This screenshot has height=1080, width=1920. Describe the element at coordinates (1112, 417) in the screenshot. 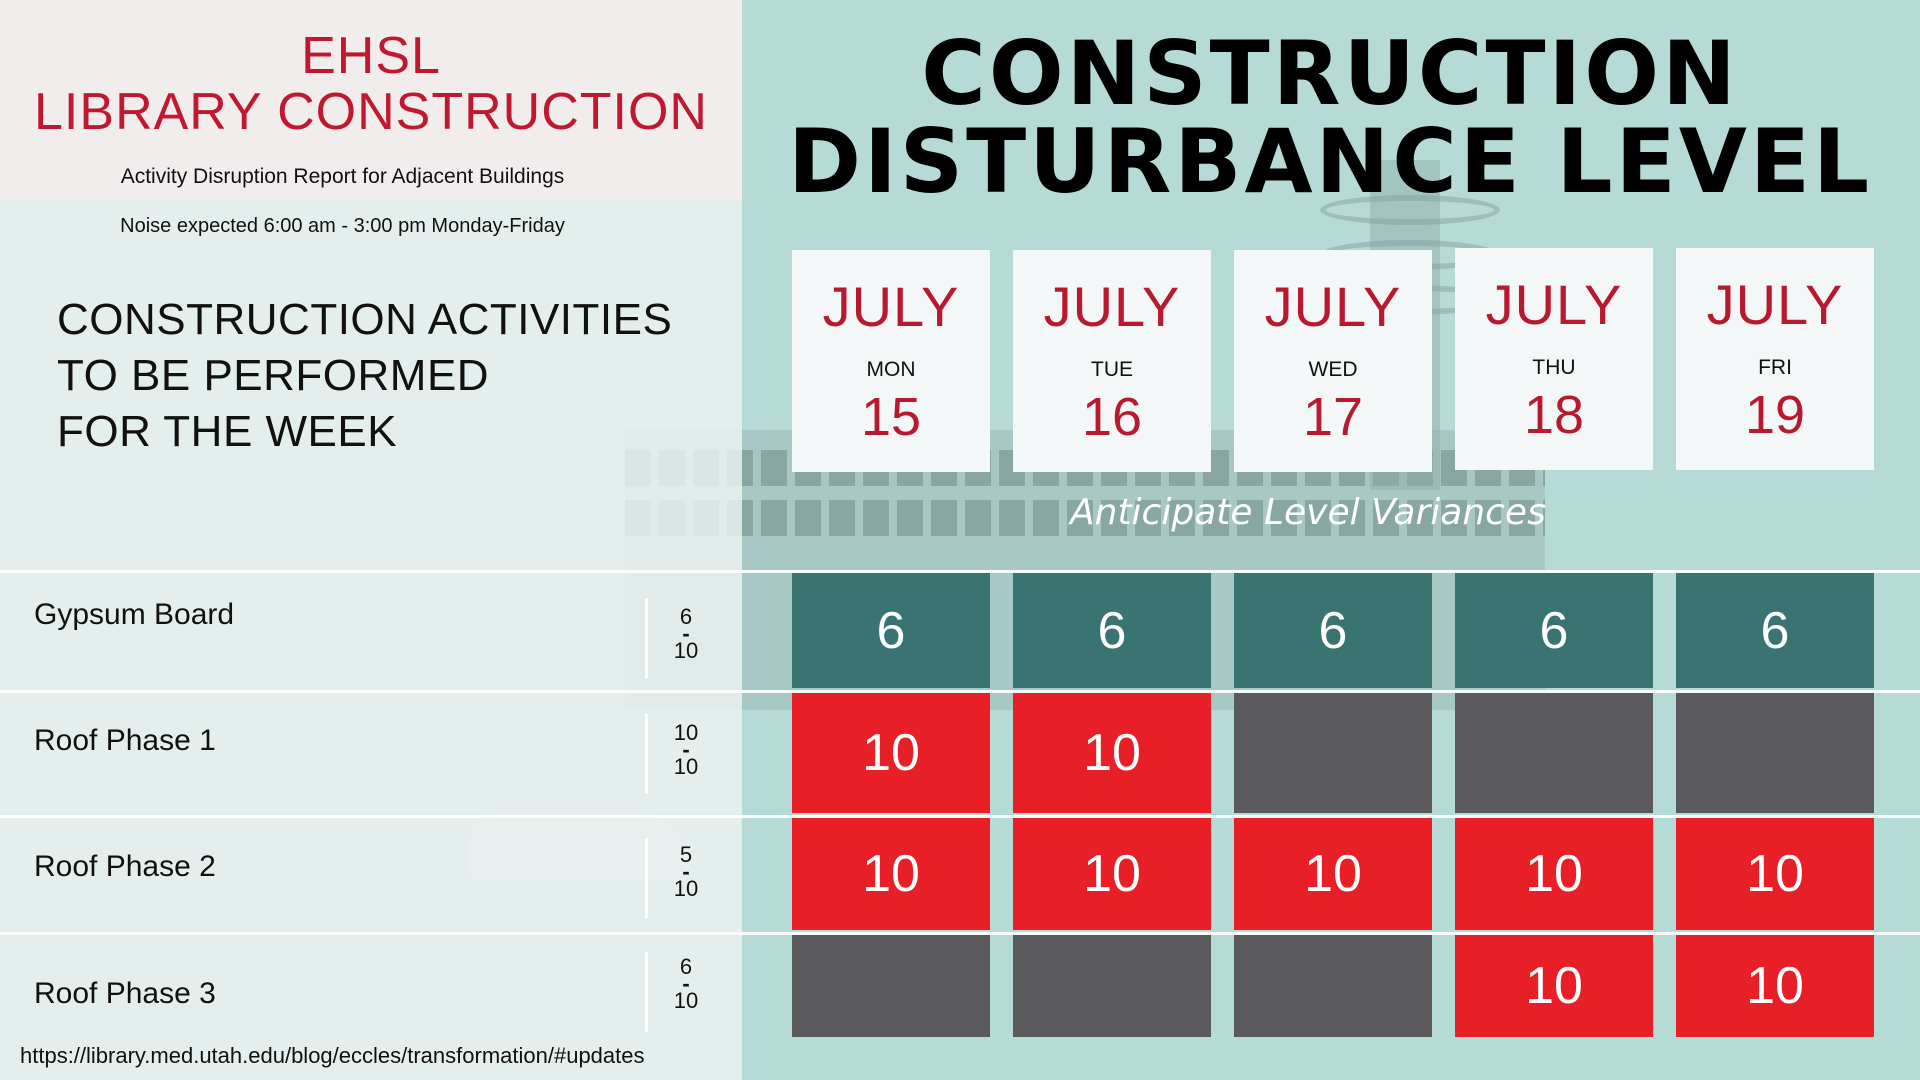

I see `day-number: 16` at that location.